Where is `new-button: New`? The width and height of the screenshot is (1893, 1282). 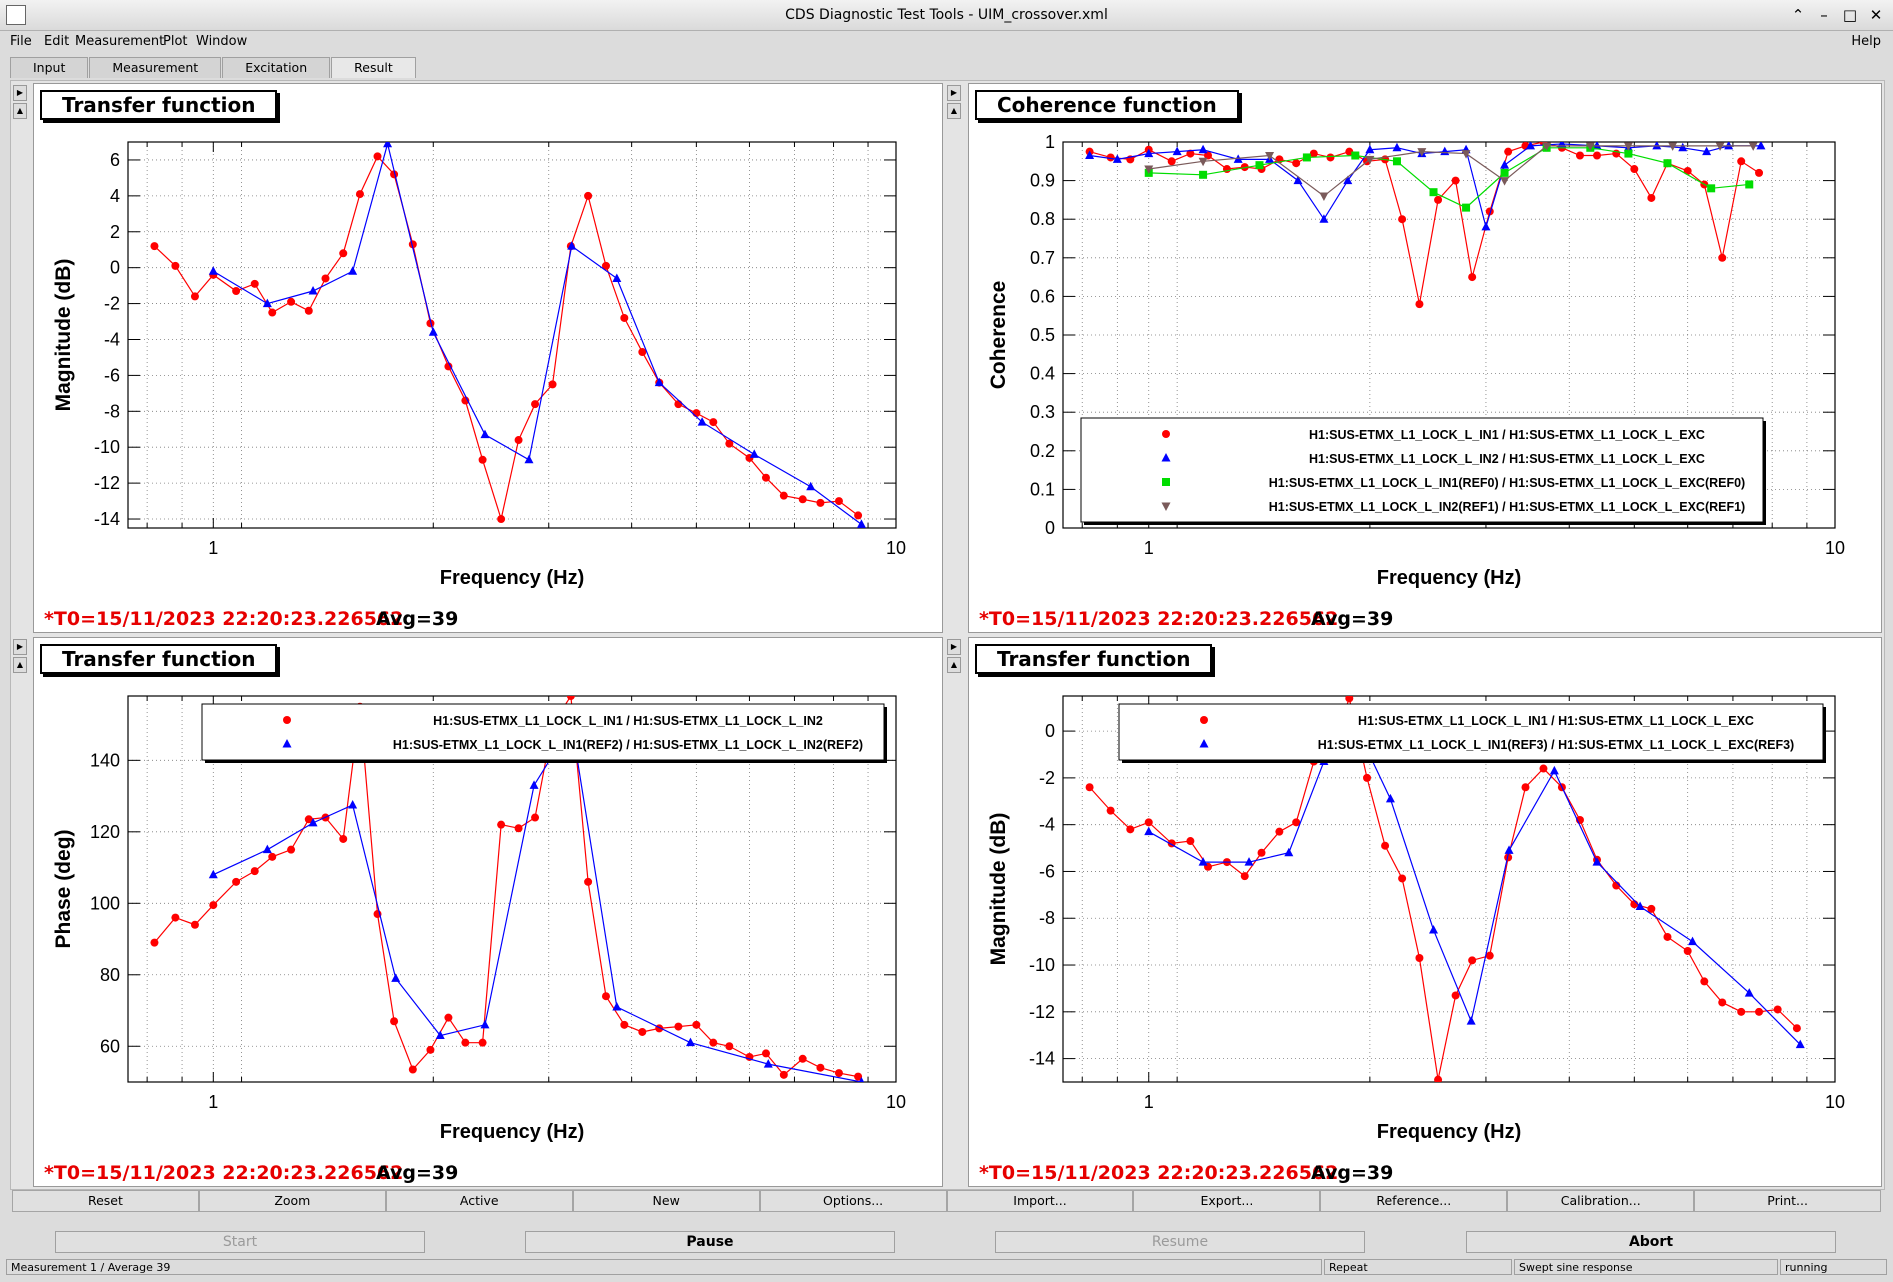
new-button: New is located at coordinates (666, 1201).